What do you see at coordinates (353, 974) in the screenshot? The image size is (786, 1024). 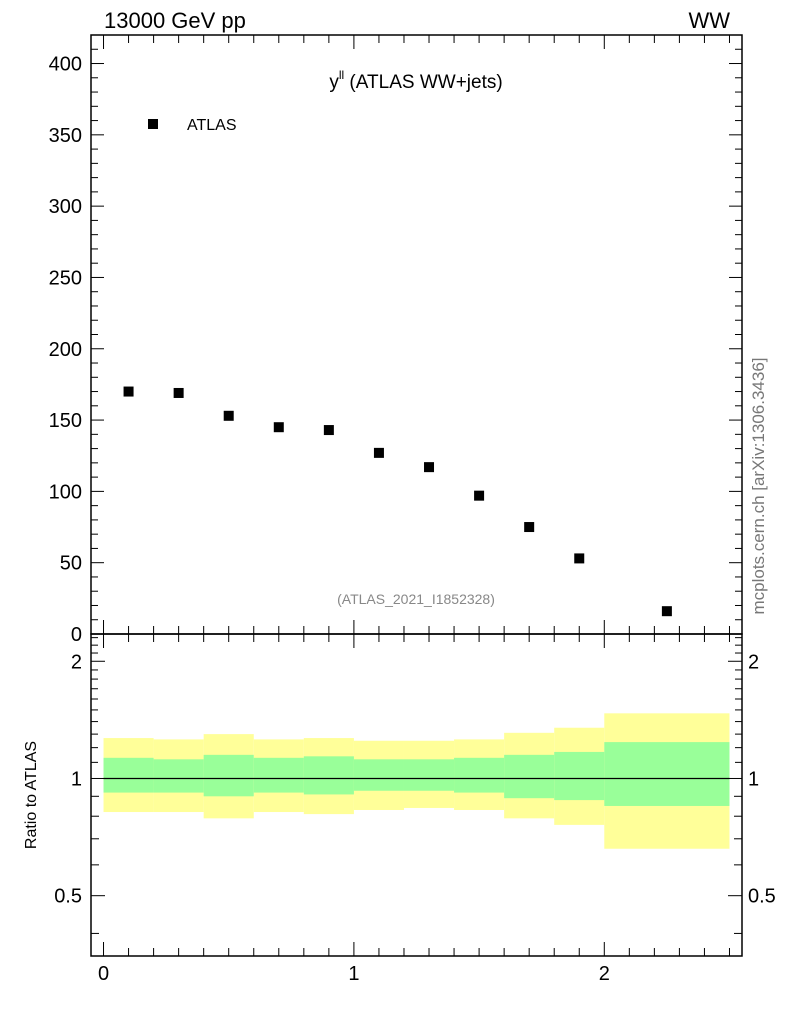 I see `x-tick-label: 1` at bounding box center [353, 974].